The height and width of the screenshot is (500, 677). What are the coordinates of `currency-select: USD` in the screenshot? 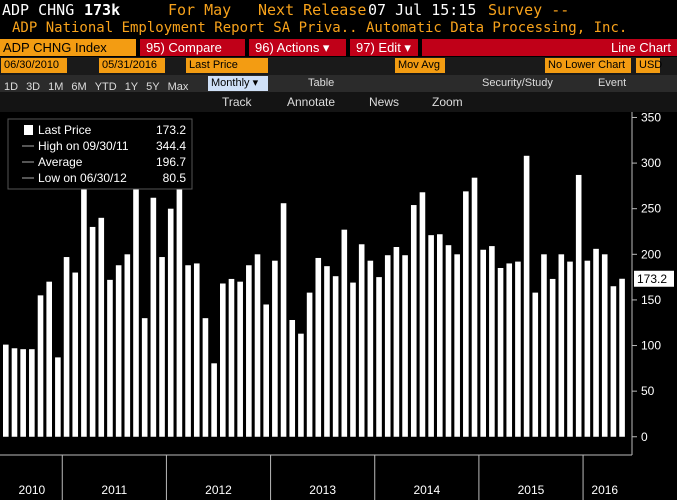 It's located at (649, 65).